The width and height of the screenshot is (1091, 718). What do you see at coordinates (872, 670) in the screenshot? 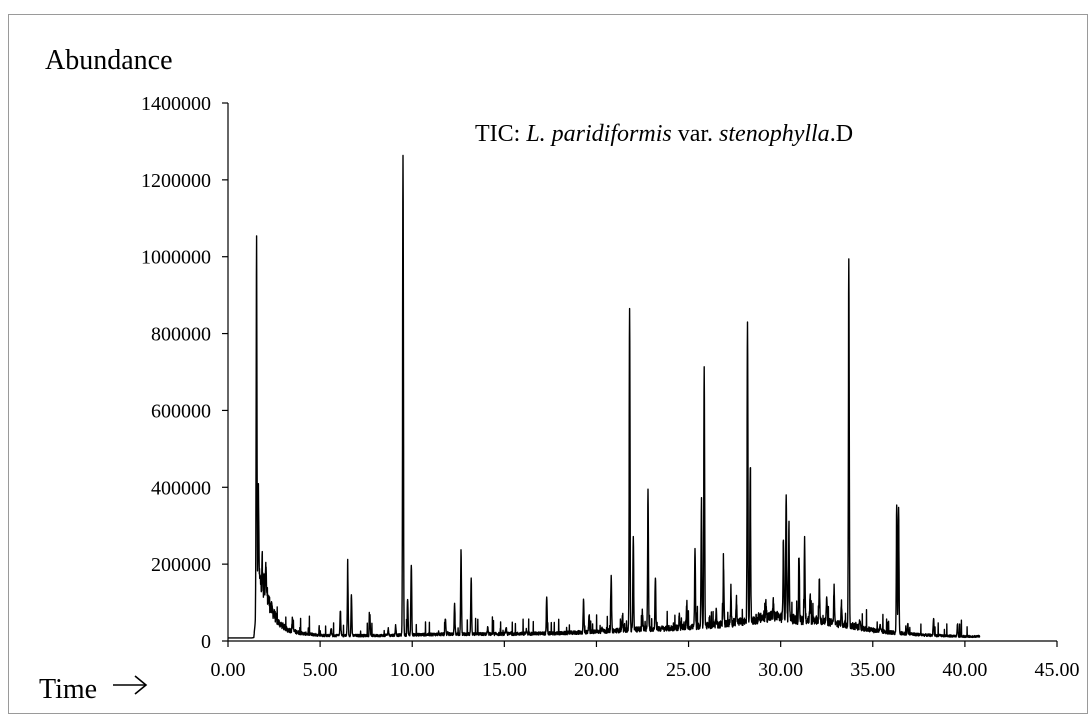
I see `x-tick-label: 35.00` at bounding box center [872, 670].